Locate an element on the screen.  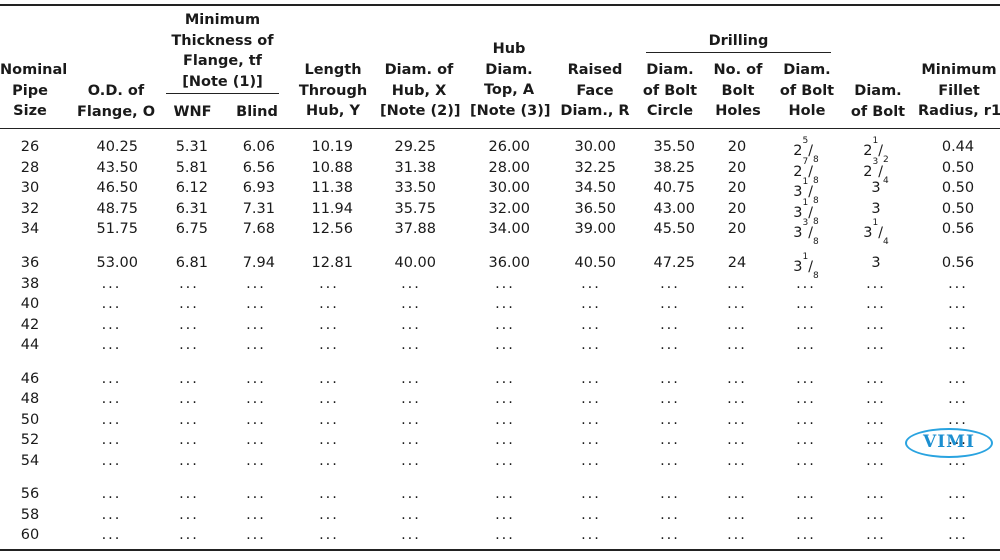
cell-wnf: 6.31 is located at coordinates (191, 209).